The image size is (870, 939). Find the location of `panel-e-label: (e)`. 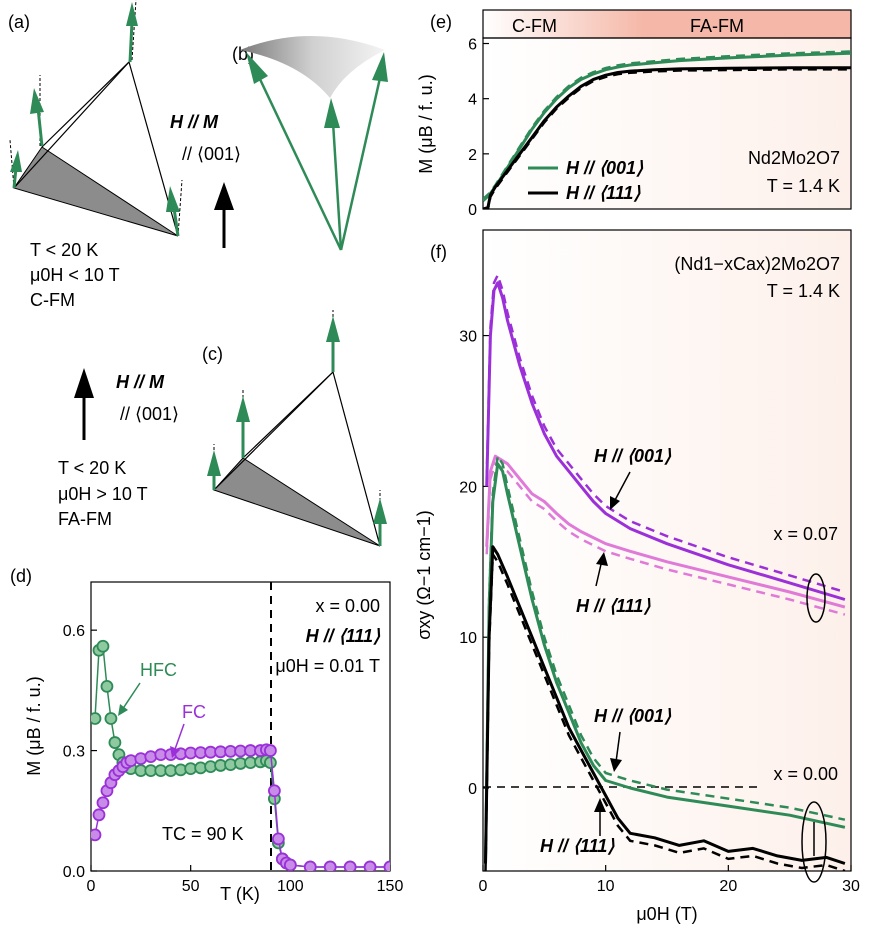

panel-e-label: (e) is located at coordinates (441, 22).